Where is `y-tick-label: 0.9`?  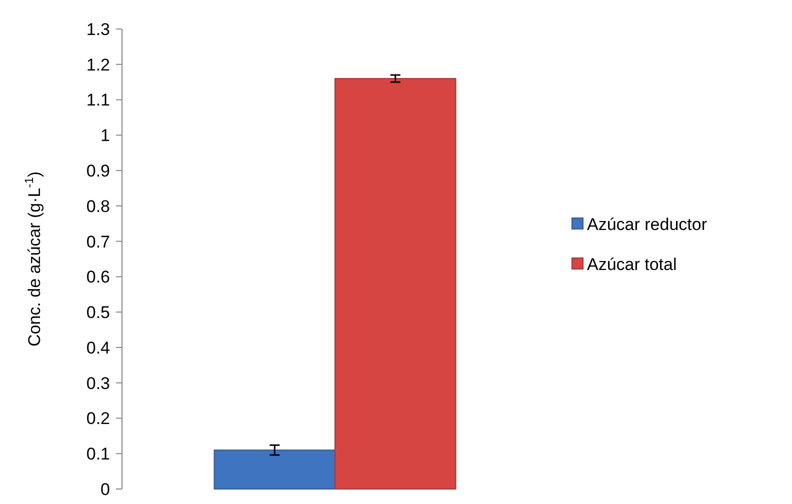
y-tick-label: 0.9 is located at coordinates (98, 170).